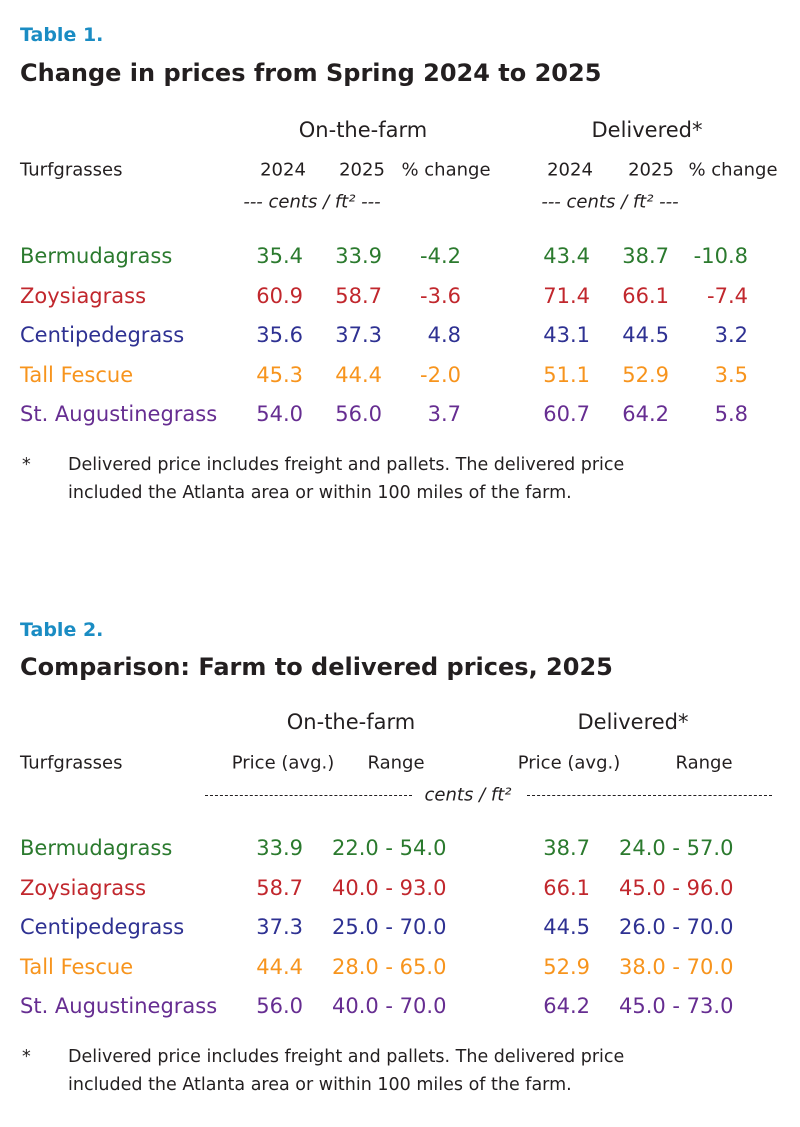 The image size is (800, 1127). I want to click on cell-value: 26.0 - 70.0, so click(676, 927).